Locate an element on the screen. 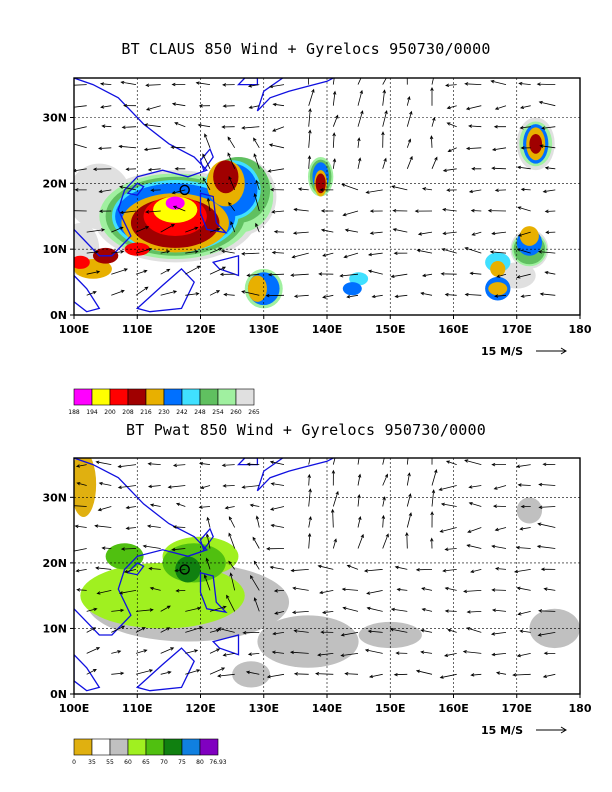 The width and height of the screenshot is (612, 792). colorbar-label: 55 is located at coordinates (110, 762).